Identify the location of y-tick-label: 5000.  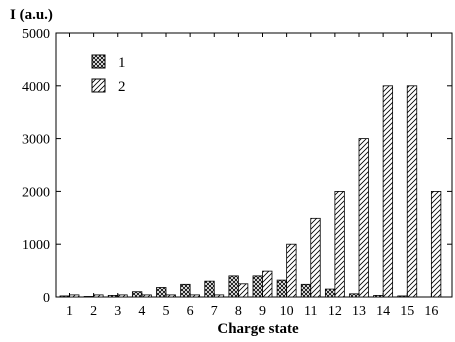
(36, 34).